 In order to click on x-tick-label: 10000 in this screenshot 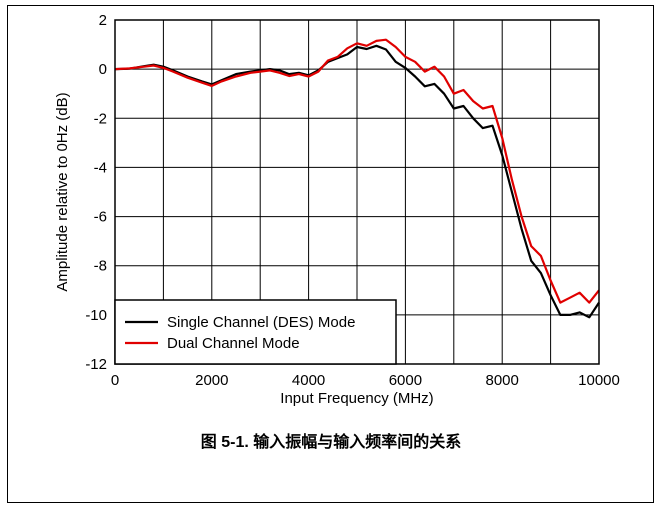, I will do `click(599, 380)`.